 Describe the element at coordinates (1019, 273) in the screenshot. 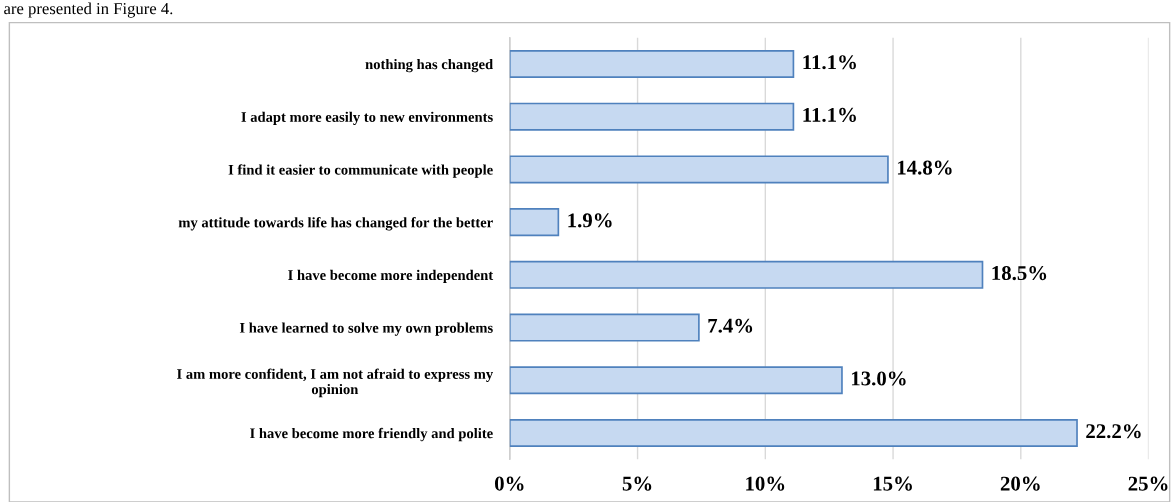

I see `data-label: 18.5%` at that location.